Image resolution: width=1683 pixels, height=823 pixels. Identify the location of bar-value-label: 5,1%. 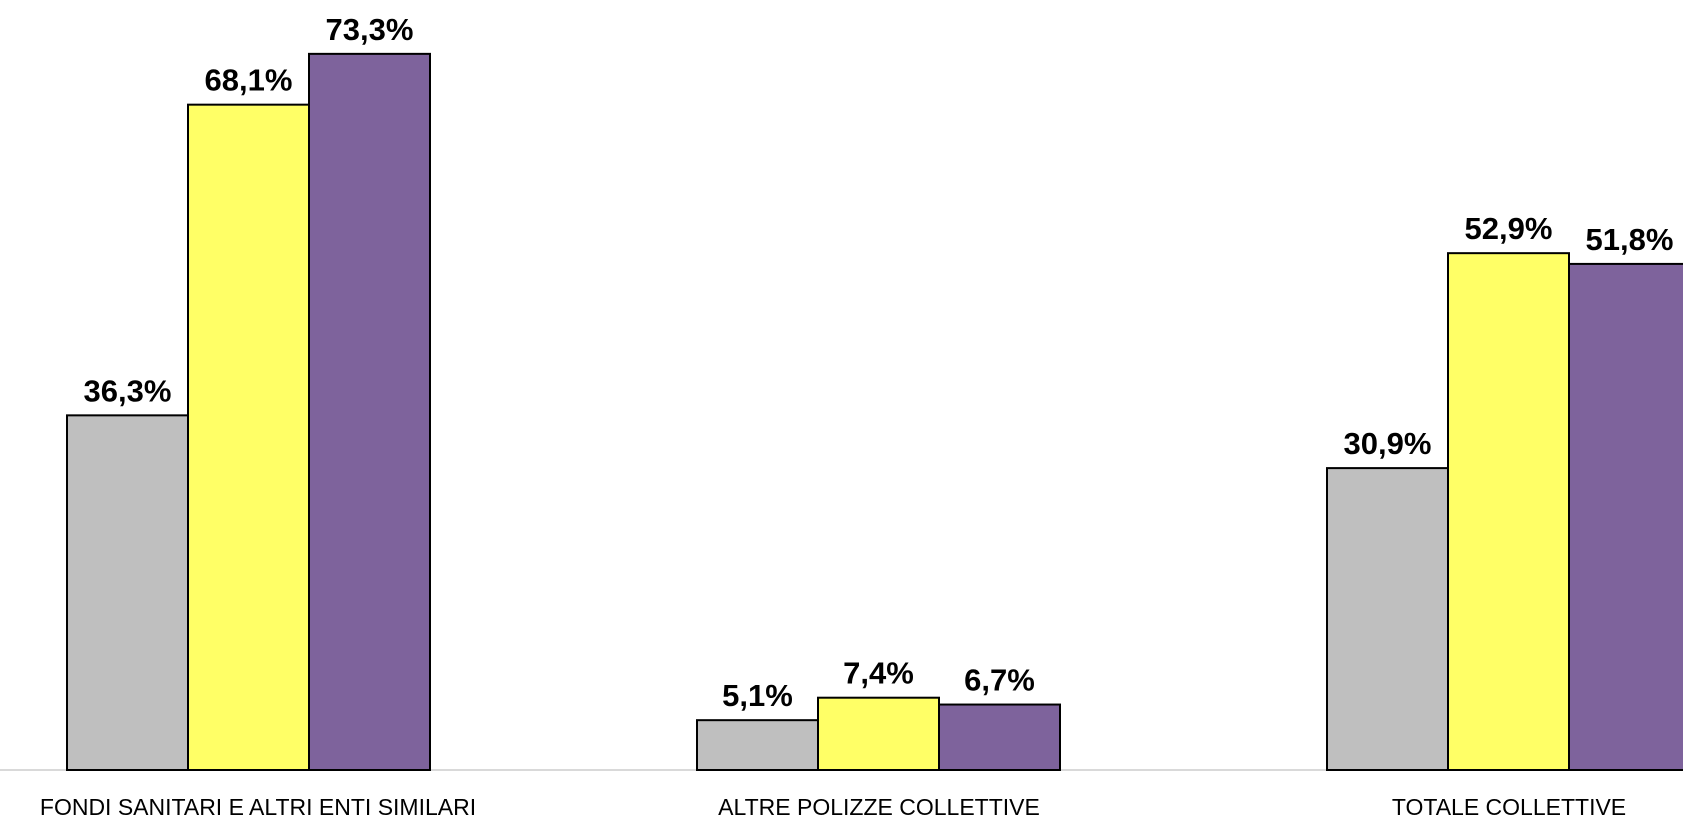
(757, 695).